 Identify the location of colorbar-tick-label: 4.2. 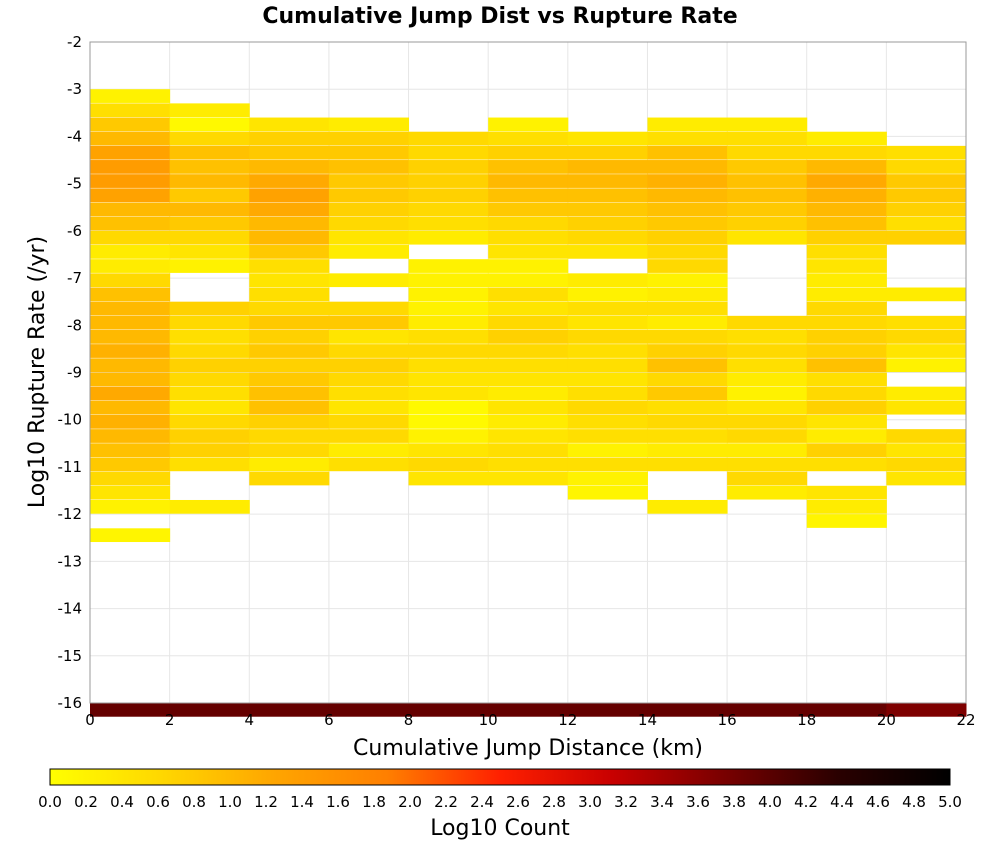
(806, 802).